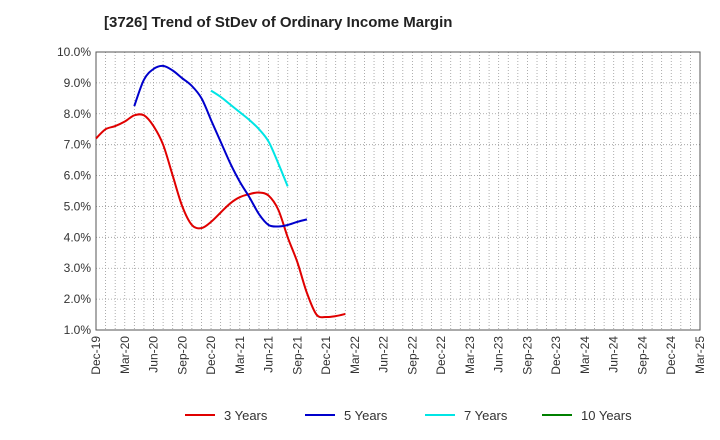 The width and height of the screenshot is (720, 440). I want to click on series-line-5-years, so click(220, 146).